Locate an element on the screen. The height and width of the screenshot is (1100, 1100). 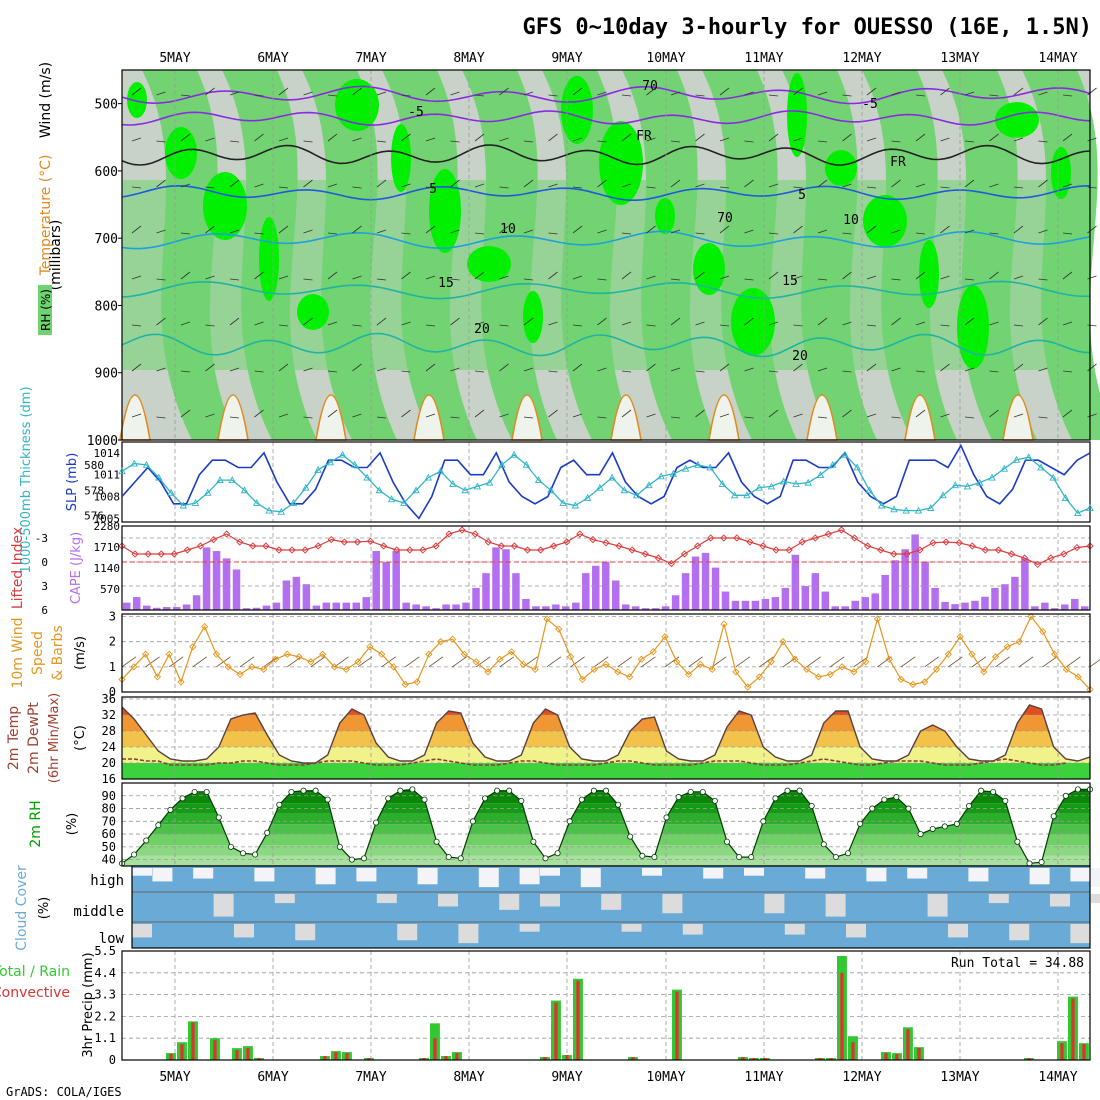
axis-label: & Barbs is located at coordinates (58, 653).